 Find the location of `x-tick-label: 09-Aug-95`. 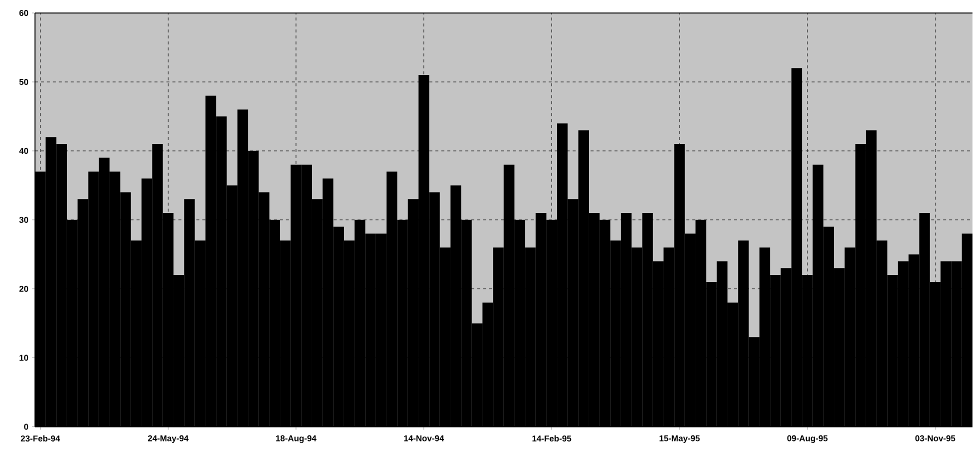

x-tick-label: 09-Aug-95 is located at coordinates (807, 439).